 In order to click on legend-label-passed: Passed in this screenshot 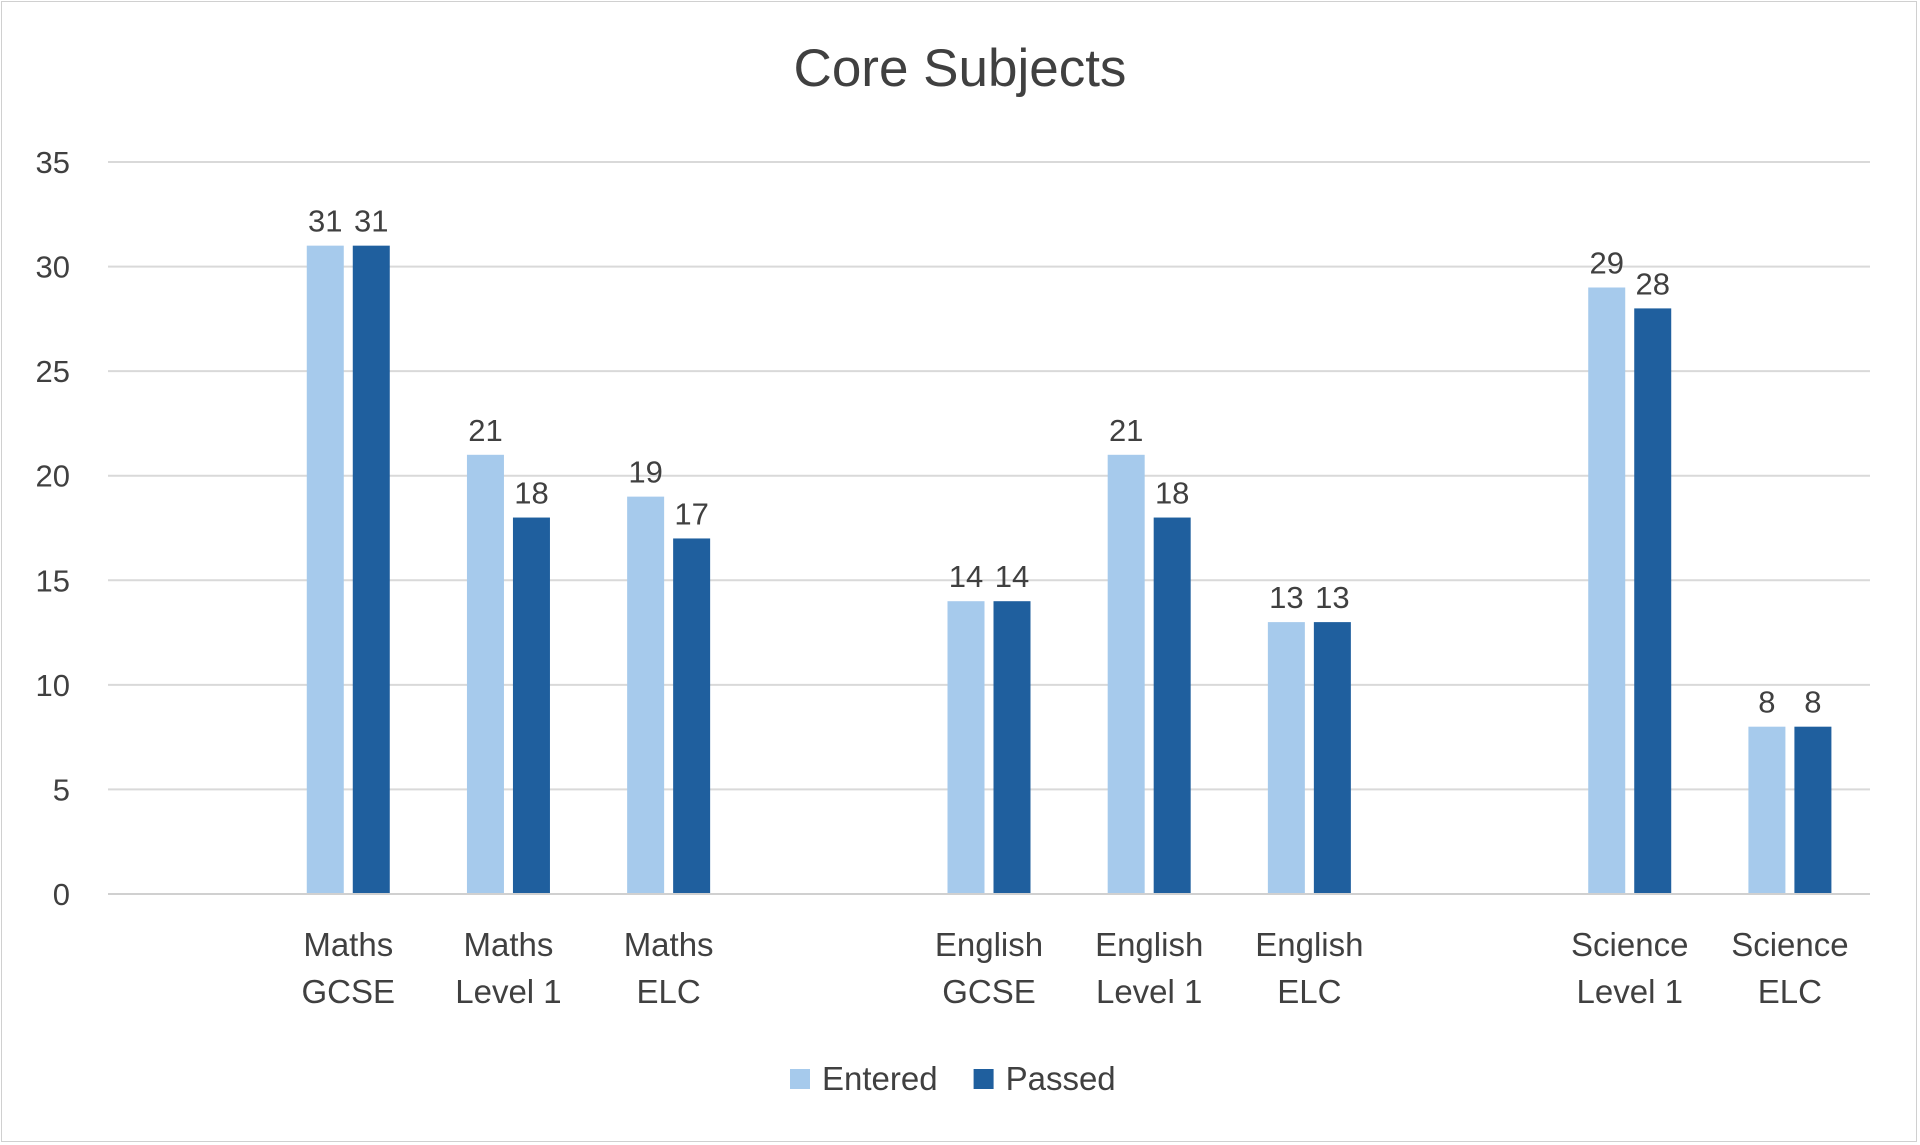, I will do `click(1061, 1078)`.